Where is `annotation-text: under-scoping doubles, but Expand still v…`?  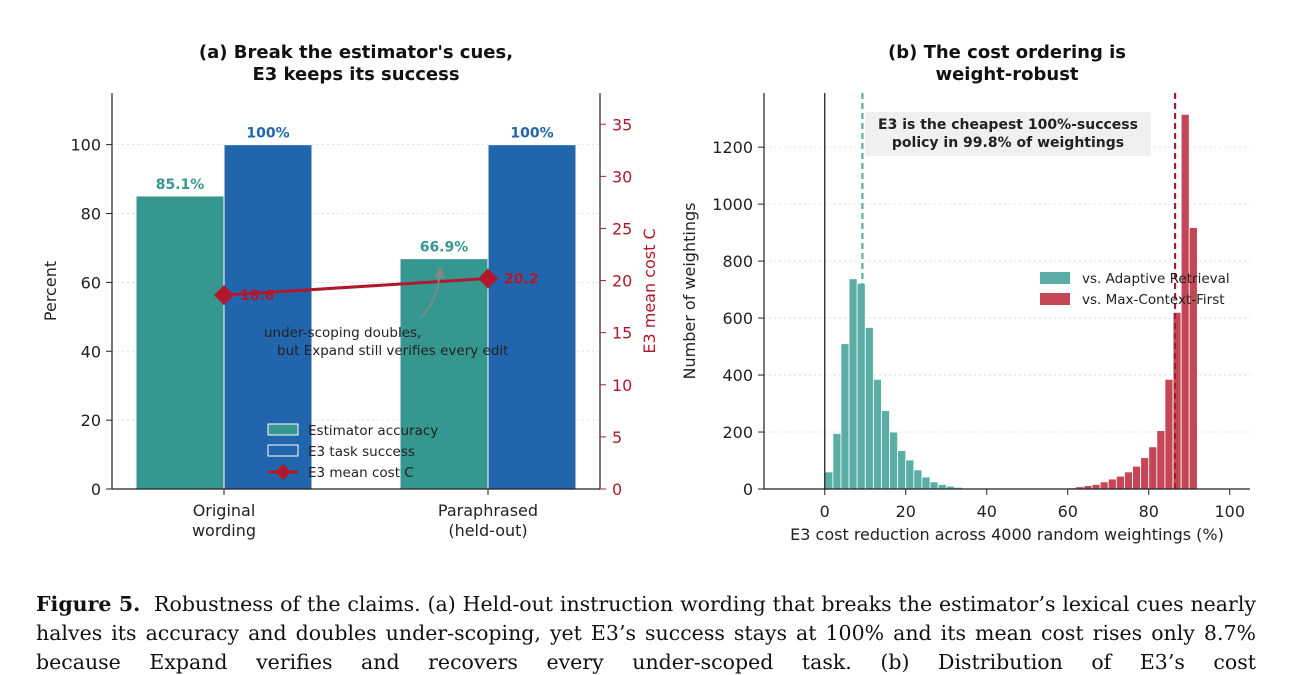
annotation-text: under-scoping doubles, but Expand still v… is located at coordinates (386, 342).